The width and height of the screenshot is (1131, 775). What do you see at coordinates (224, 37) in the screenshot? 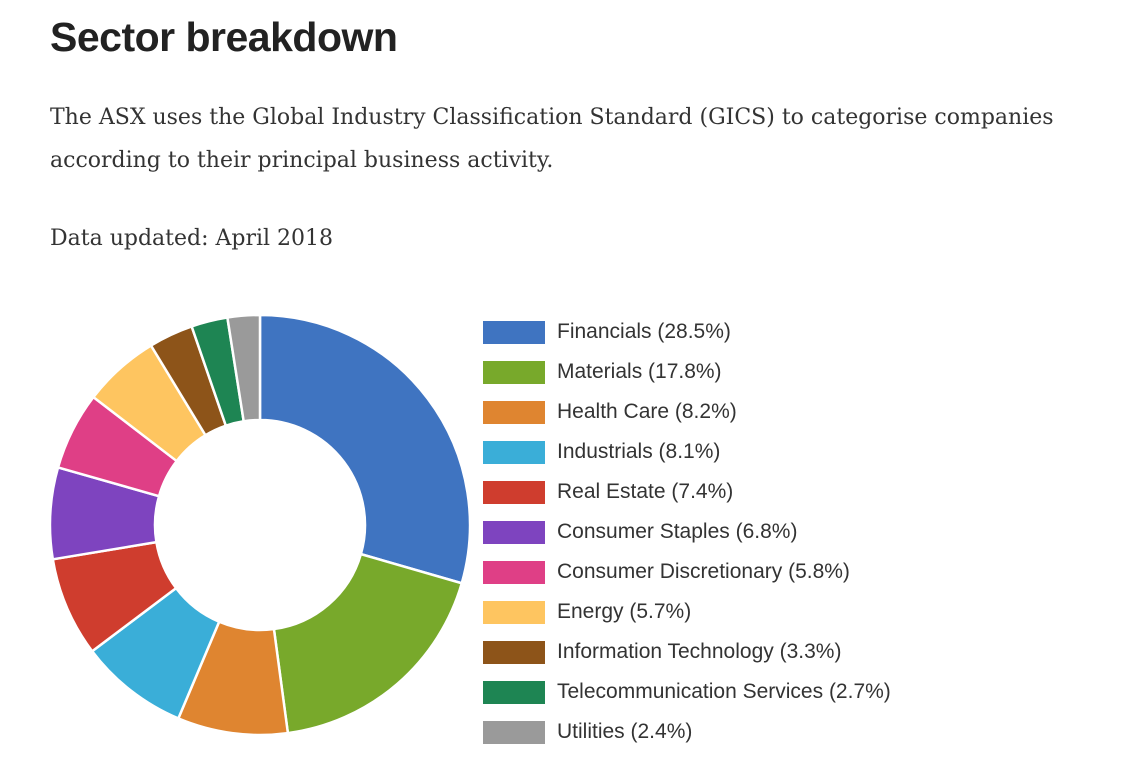
I see `page-title: Sector breakdown` at bounding box center [224, 37].